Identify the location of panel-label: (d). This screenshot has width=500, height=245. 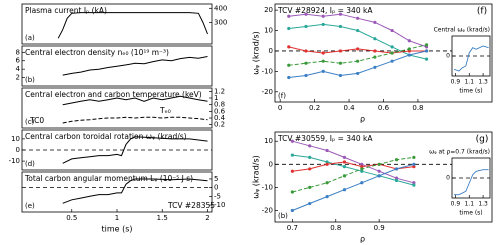
(30, 164).